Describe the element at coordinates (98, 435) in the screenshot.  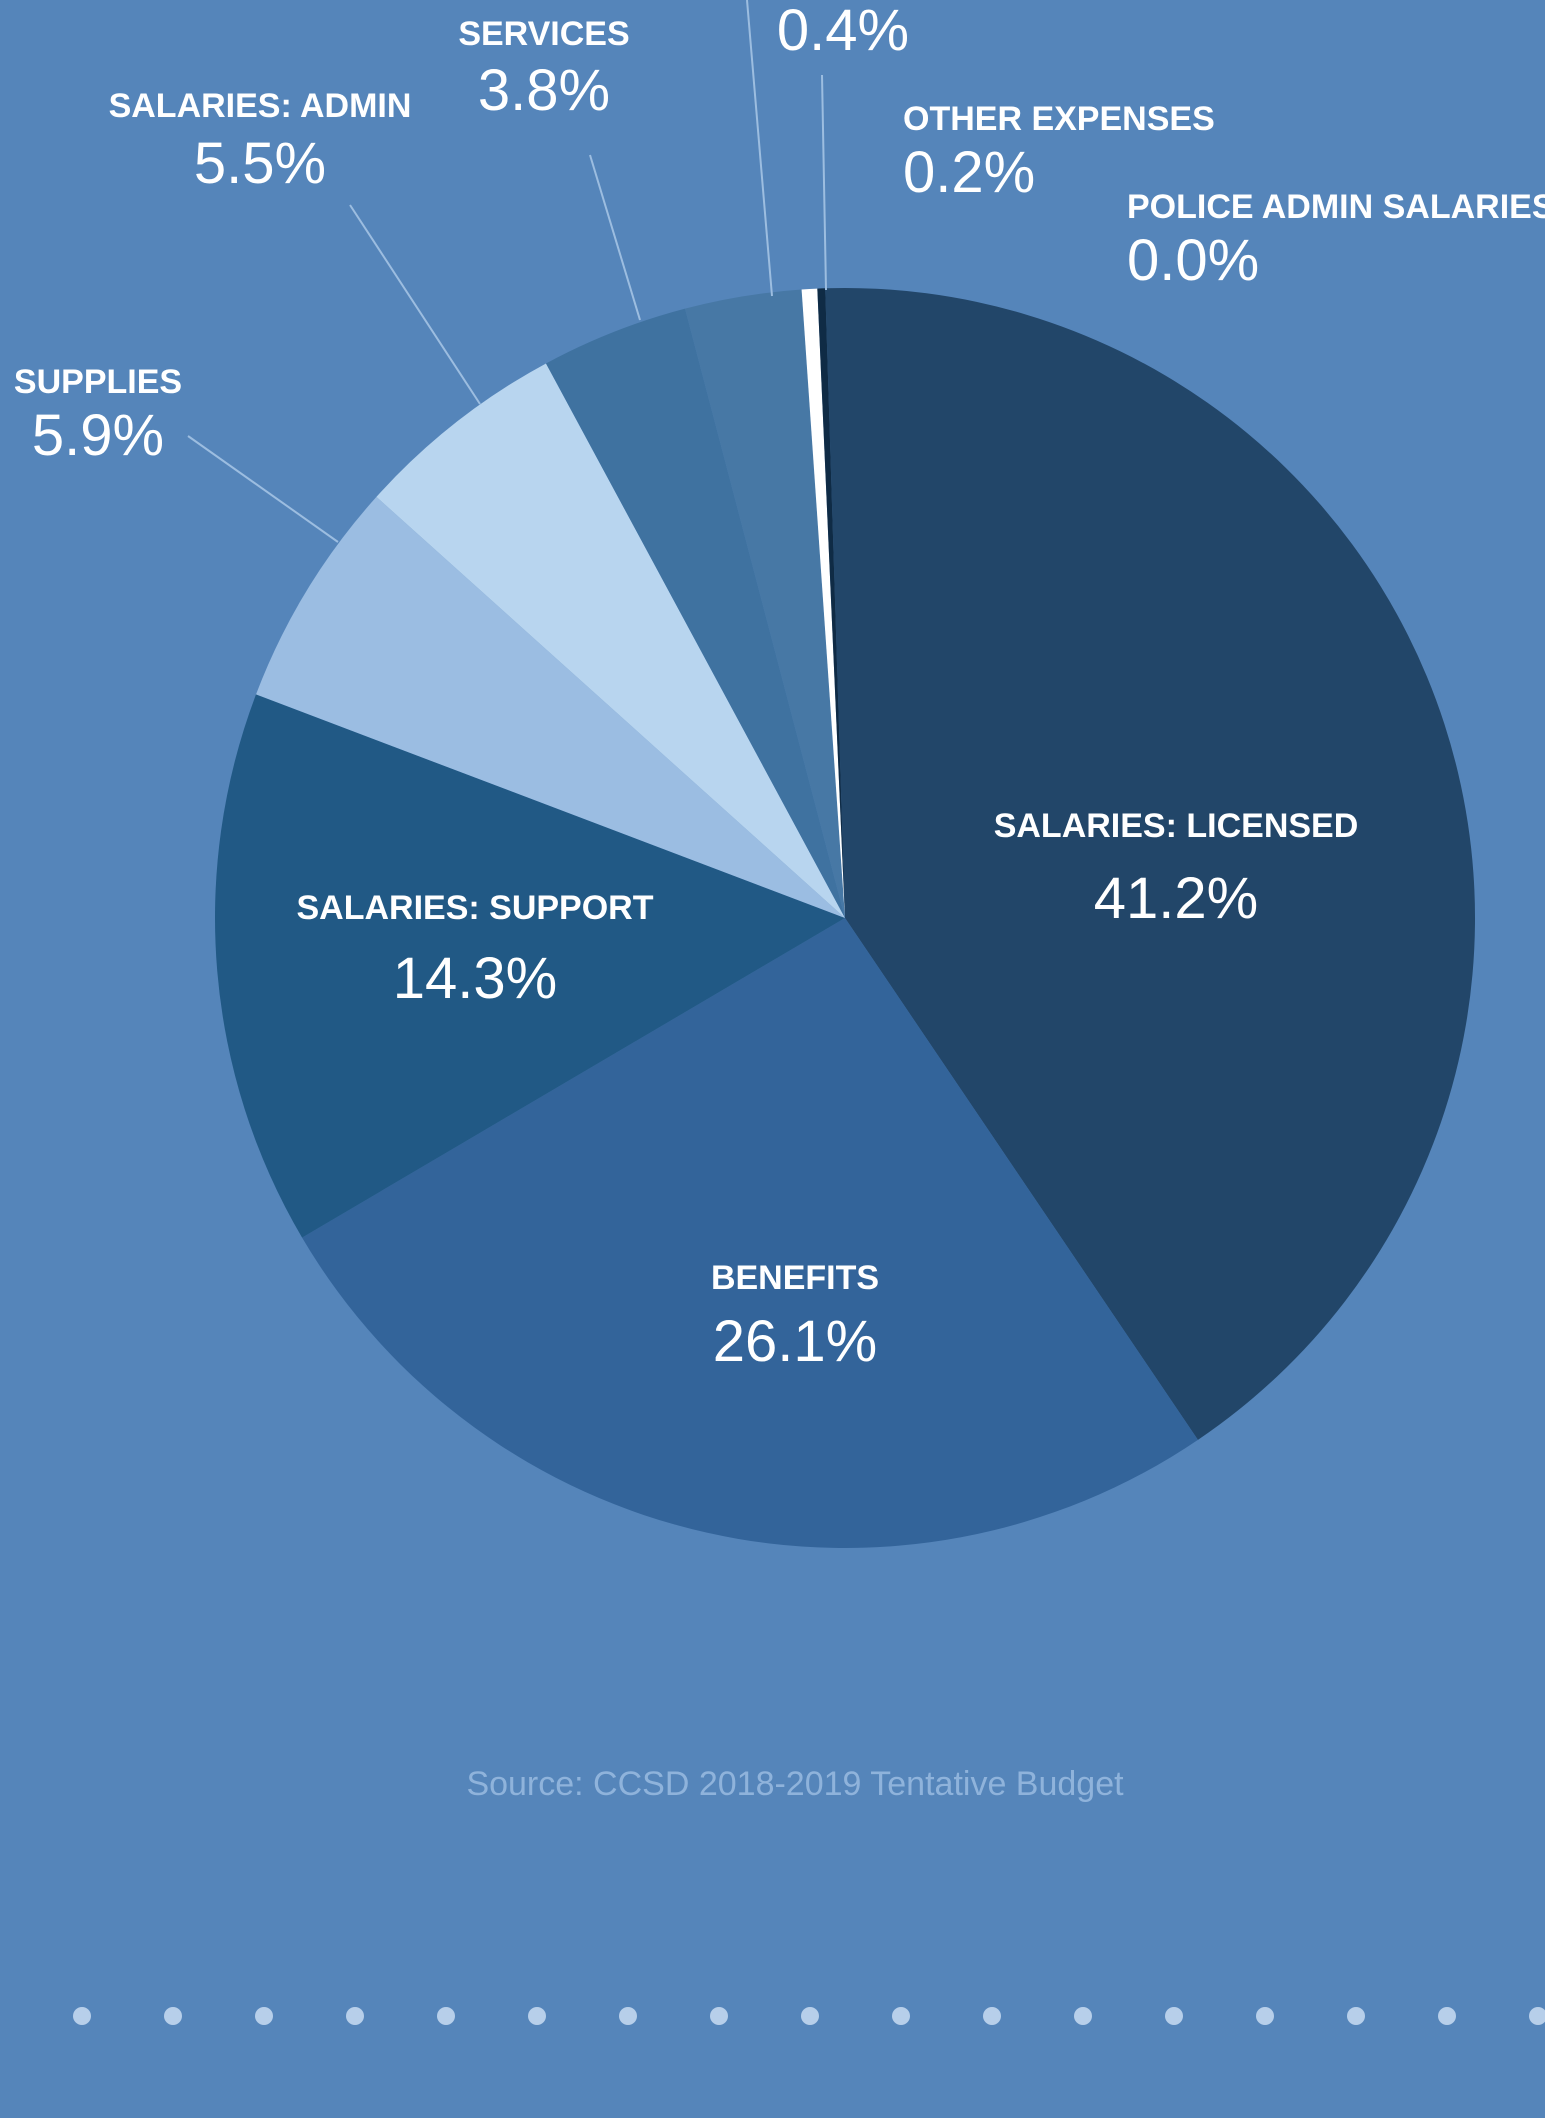
I see `slice-value-supplies: 5.9%` at that location.